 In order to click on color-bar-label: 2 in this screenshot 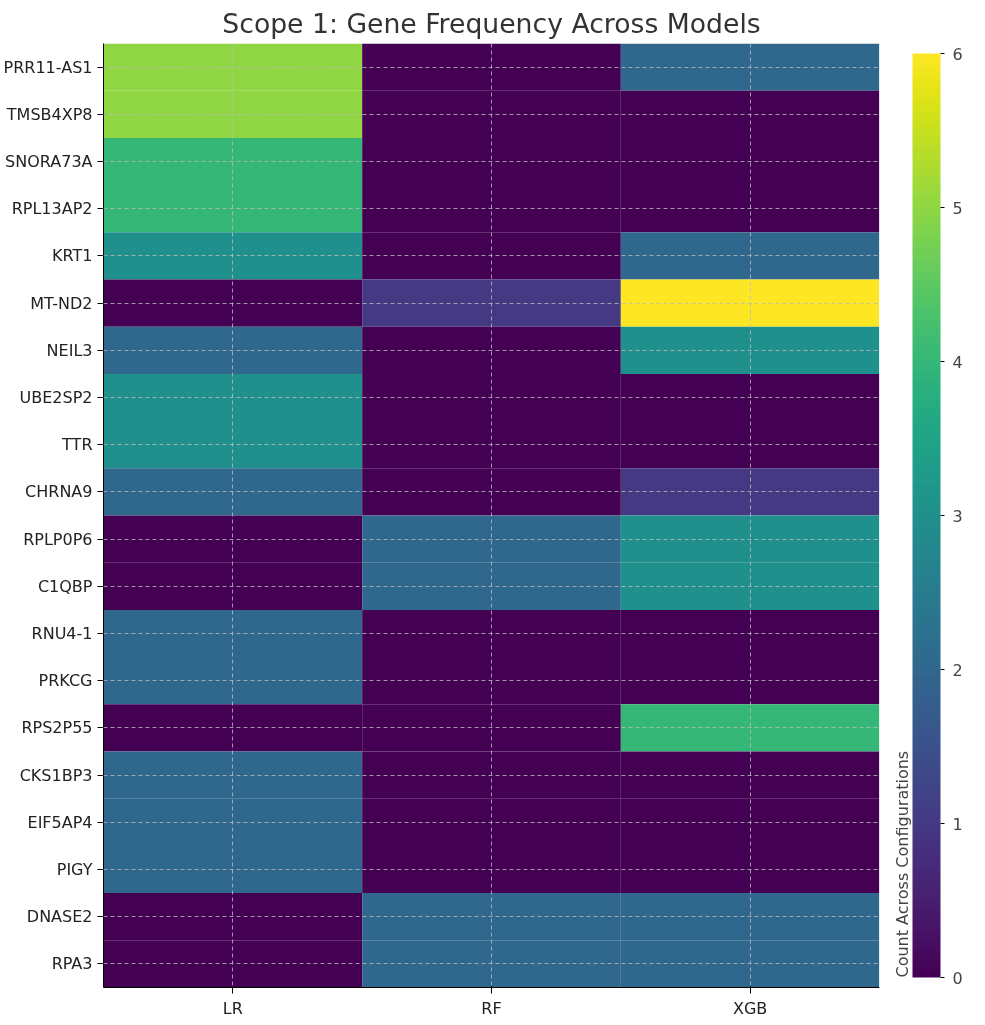, I will do `click(957, 670)`.